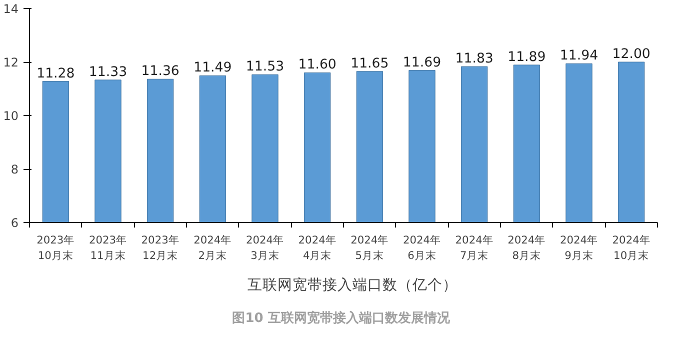 The height and width of the screenshot is (343, 677). Describe the element at coordinates (317, 248) in the screenshot. I see `x-tick-label: 2024年 4月末` at that location.